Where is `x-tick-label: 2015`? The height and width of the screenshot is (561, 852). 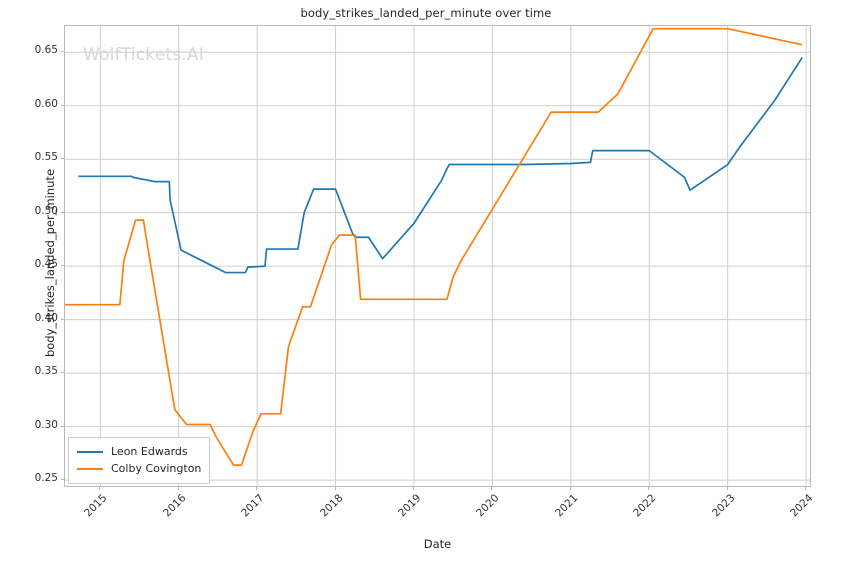
x-tick-label: 2015 is located at coordinates (96, 506).